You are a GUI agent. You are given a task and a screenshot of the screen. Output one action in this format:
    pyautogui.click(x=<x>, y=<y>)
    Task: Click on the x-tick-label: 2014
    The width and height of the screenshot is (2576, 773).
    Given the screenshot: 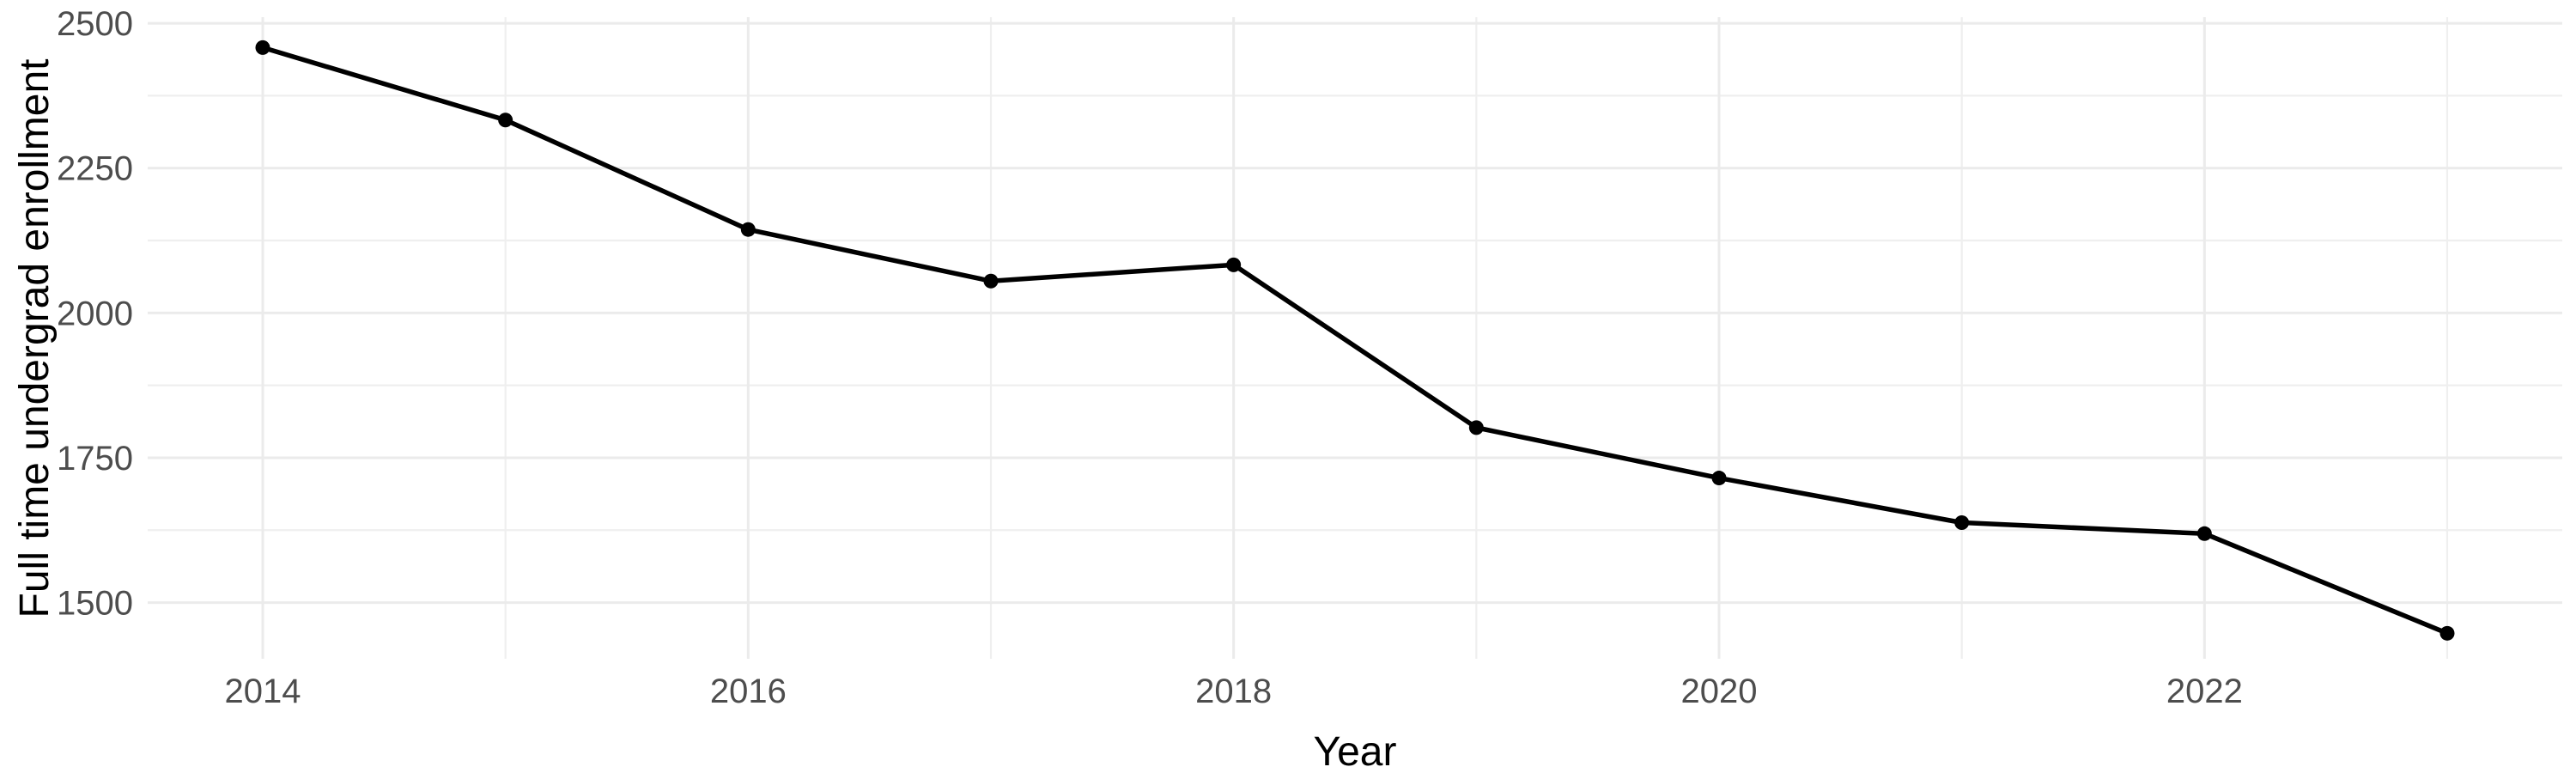 What is the action you would take?
    pyautogui.click(x=262, y=691)
    